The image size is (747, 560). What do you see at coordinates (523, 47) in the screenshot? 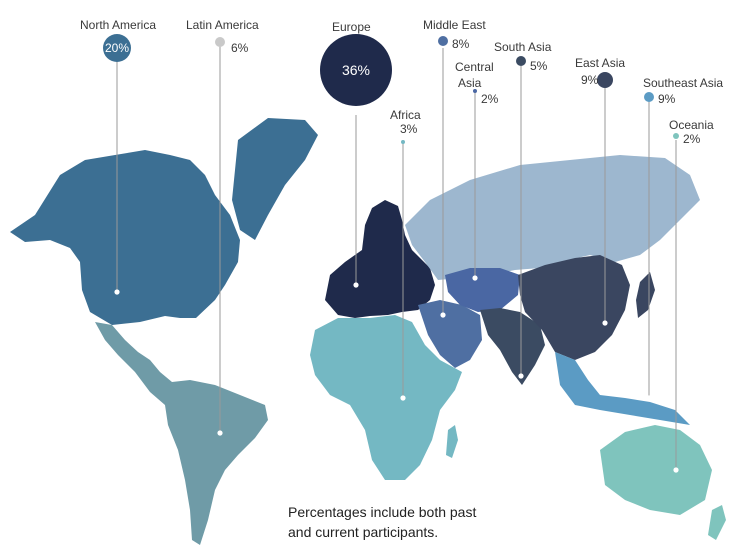
I see `label-south-asia: South Asia` at bounding box center [523, 47].